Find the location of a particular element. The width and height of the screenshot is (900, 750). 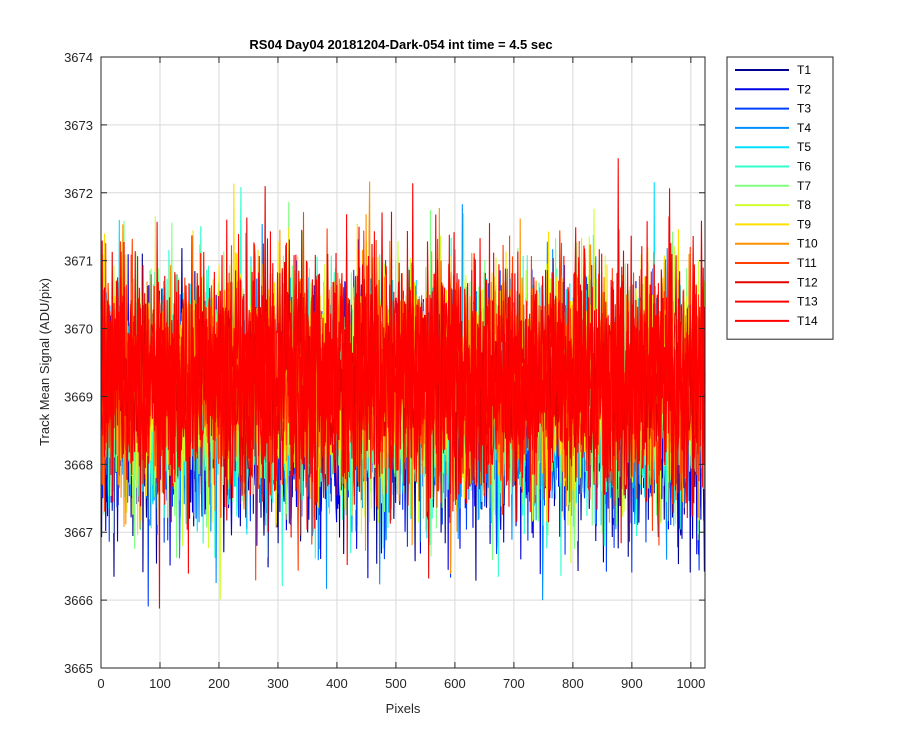

y-tick-label: 3670 is located at coordinates (78, 329).